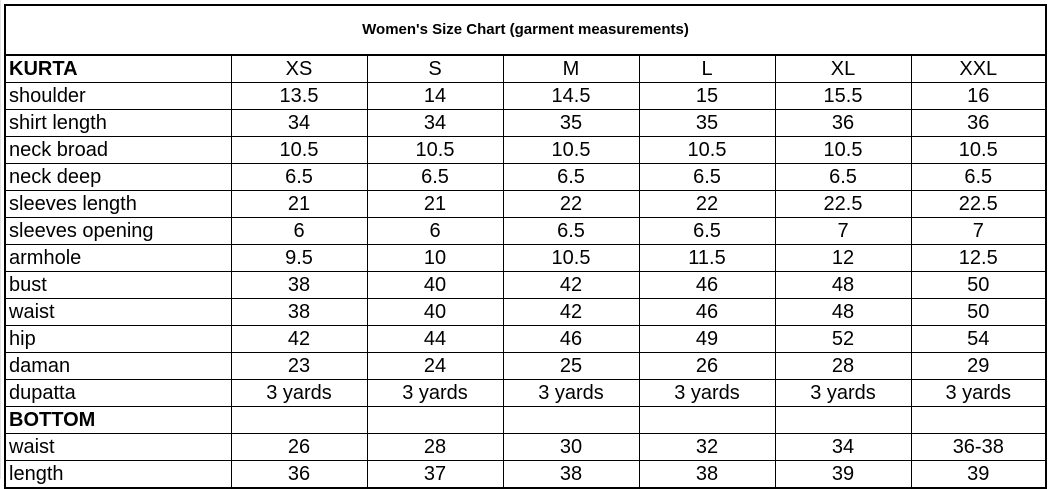  I want to click on measurement-cell: 52, so click(843, 339).